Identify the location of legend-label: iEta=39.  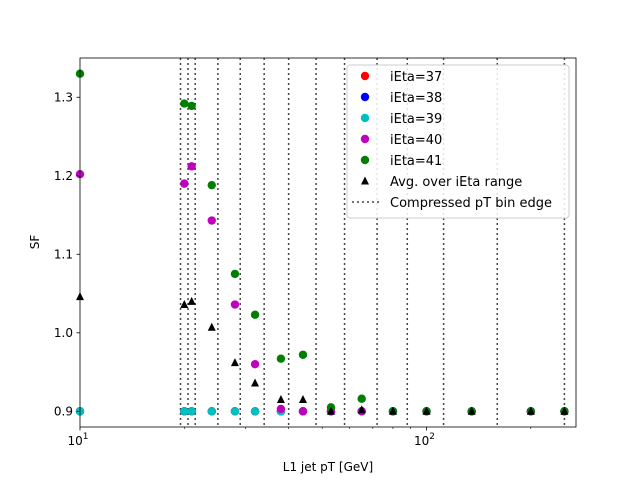
(416, 119).